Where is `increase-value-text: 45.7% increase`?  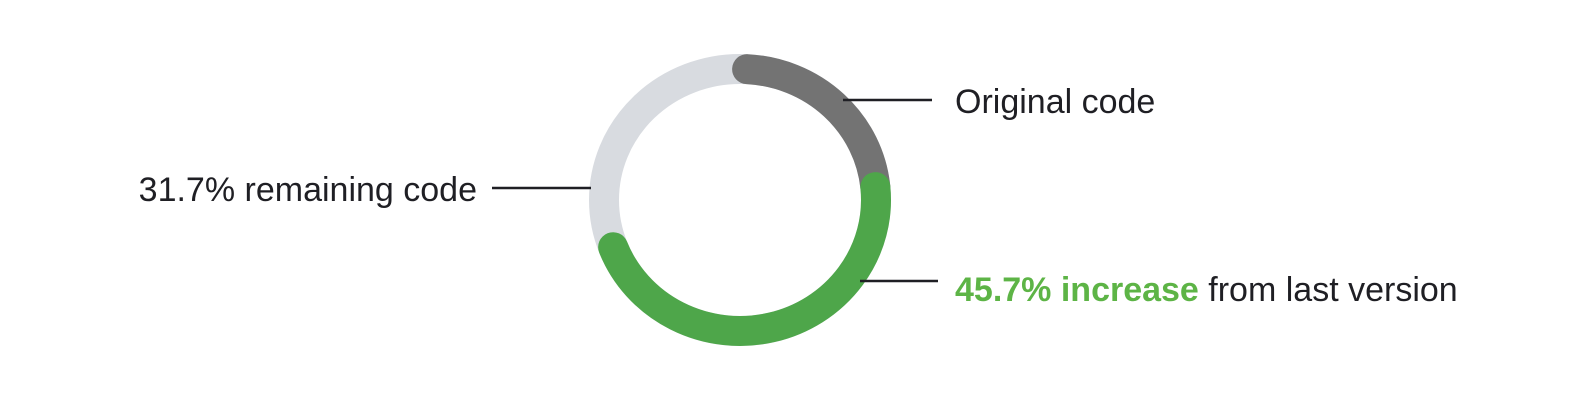
increase-value-text: 45.7% increase is located at coordinates (1077, 290).